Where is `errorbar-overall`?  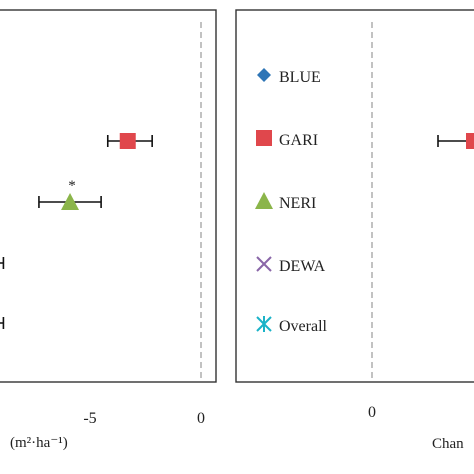 errorbar-overall is located at coordinates (2, 323).